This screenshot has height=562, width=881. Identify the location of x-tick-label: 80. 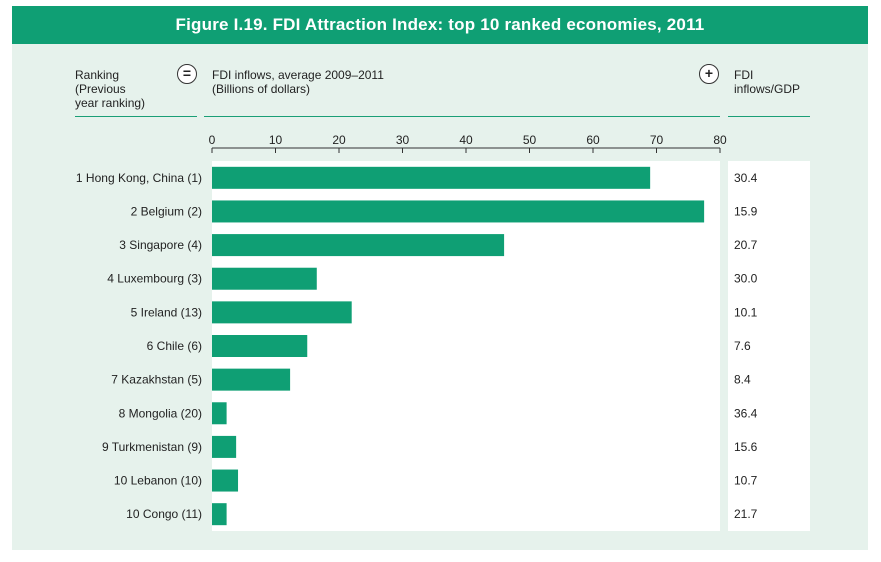
(720, 140).